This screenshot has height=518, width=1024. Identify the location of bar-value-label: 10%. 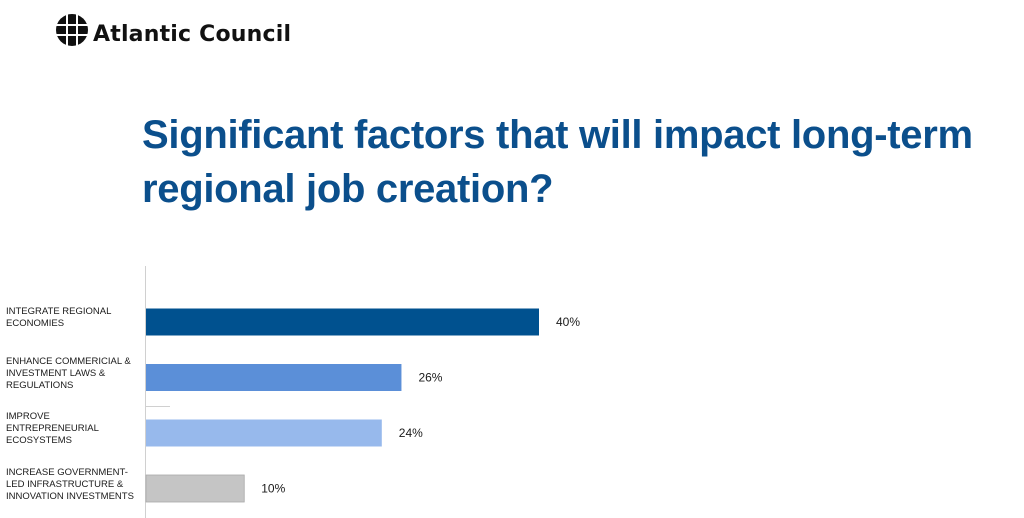
(273, 489).